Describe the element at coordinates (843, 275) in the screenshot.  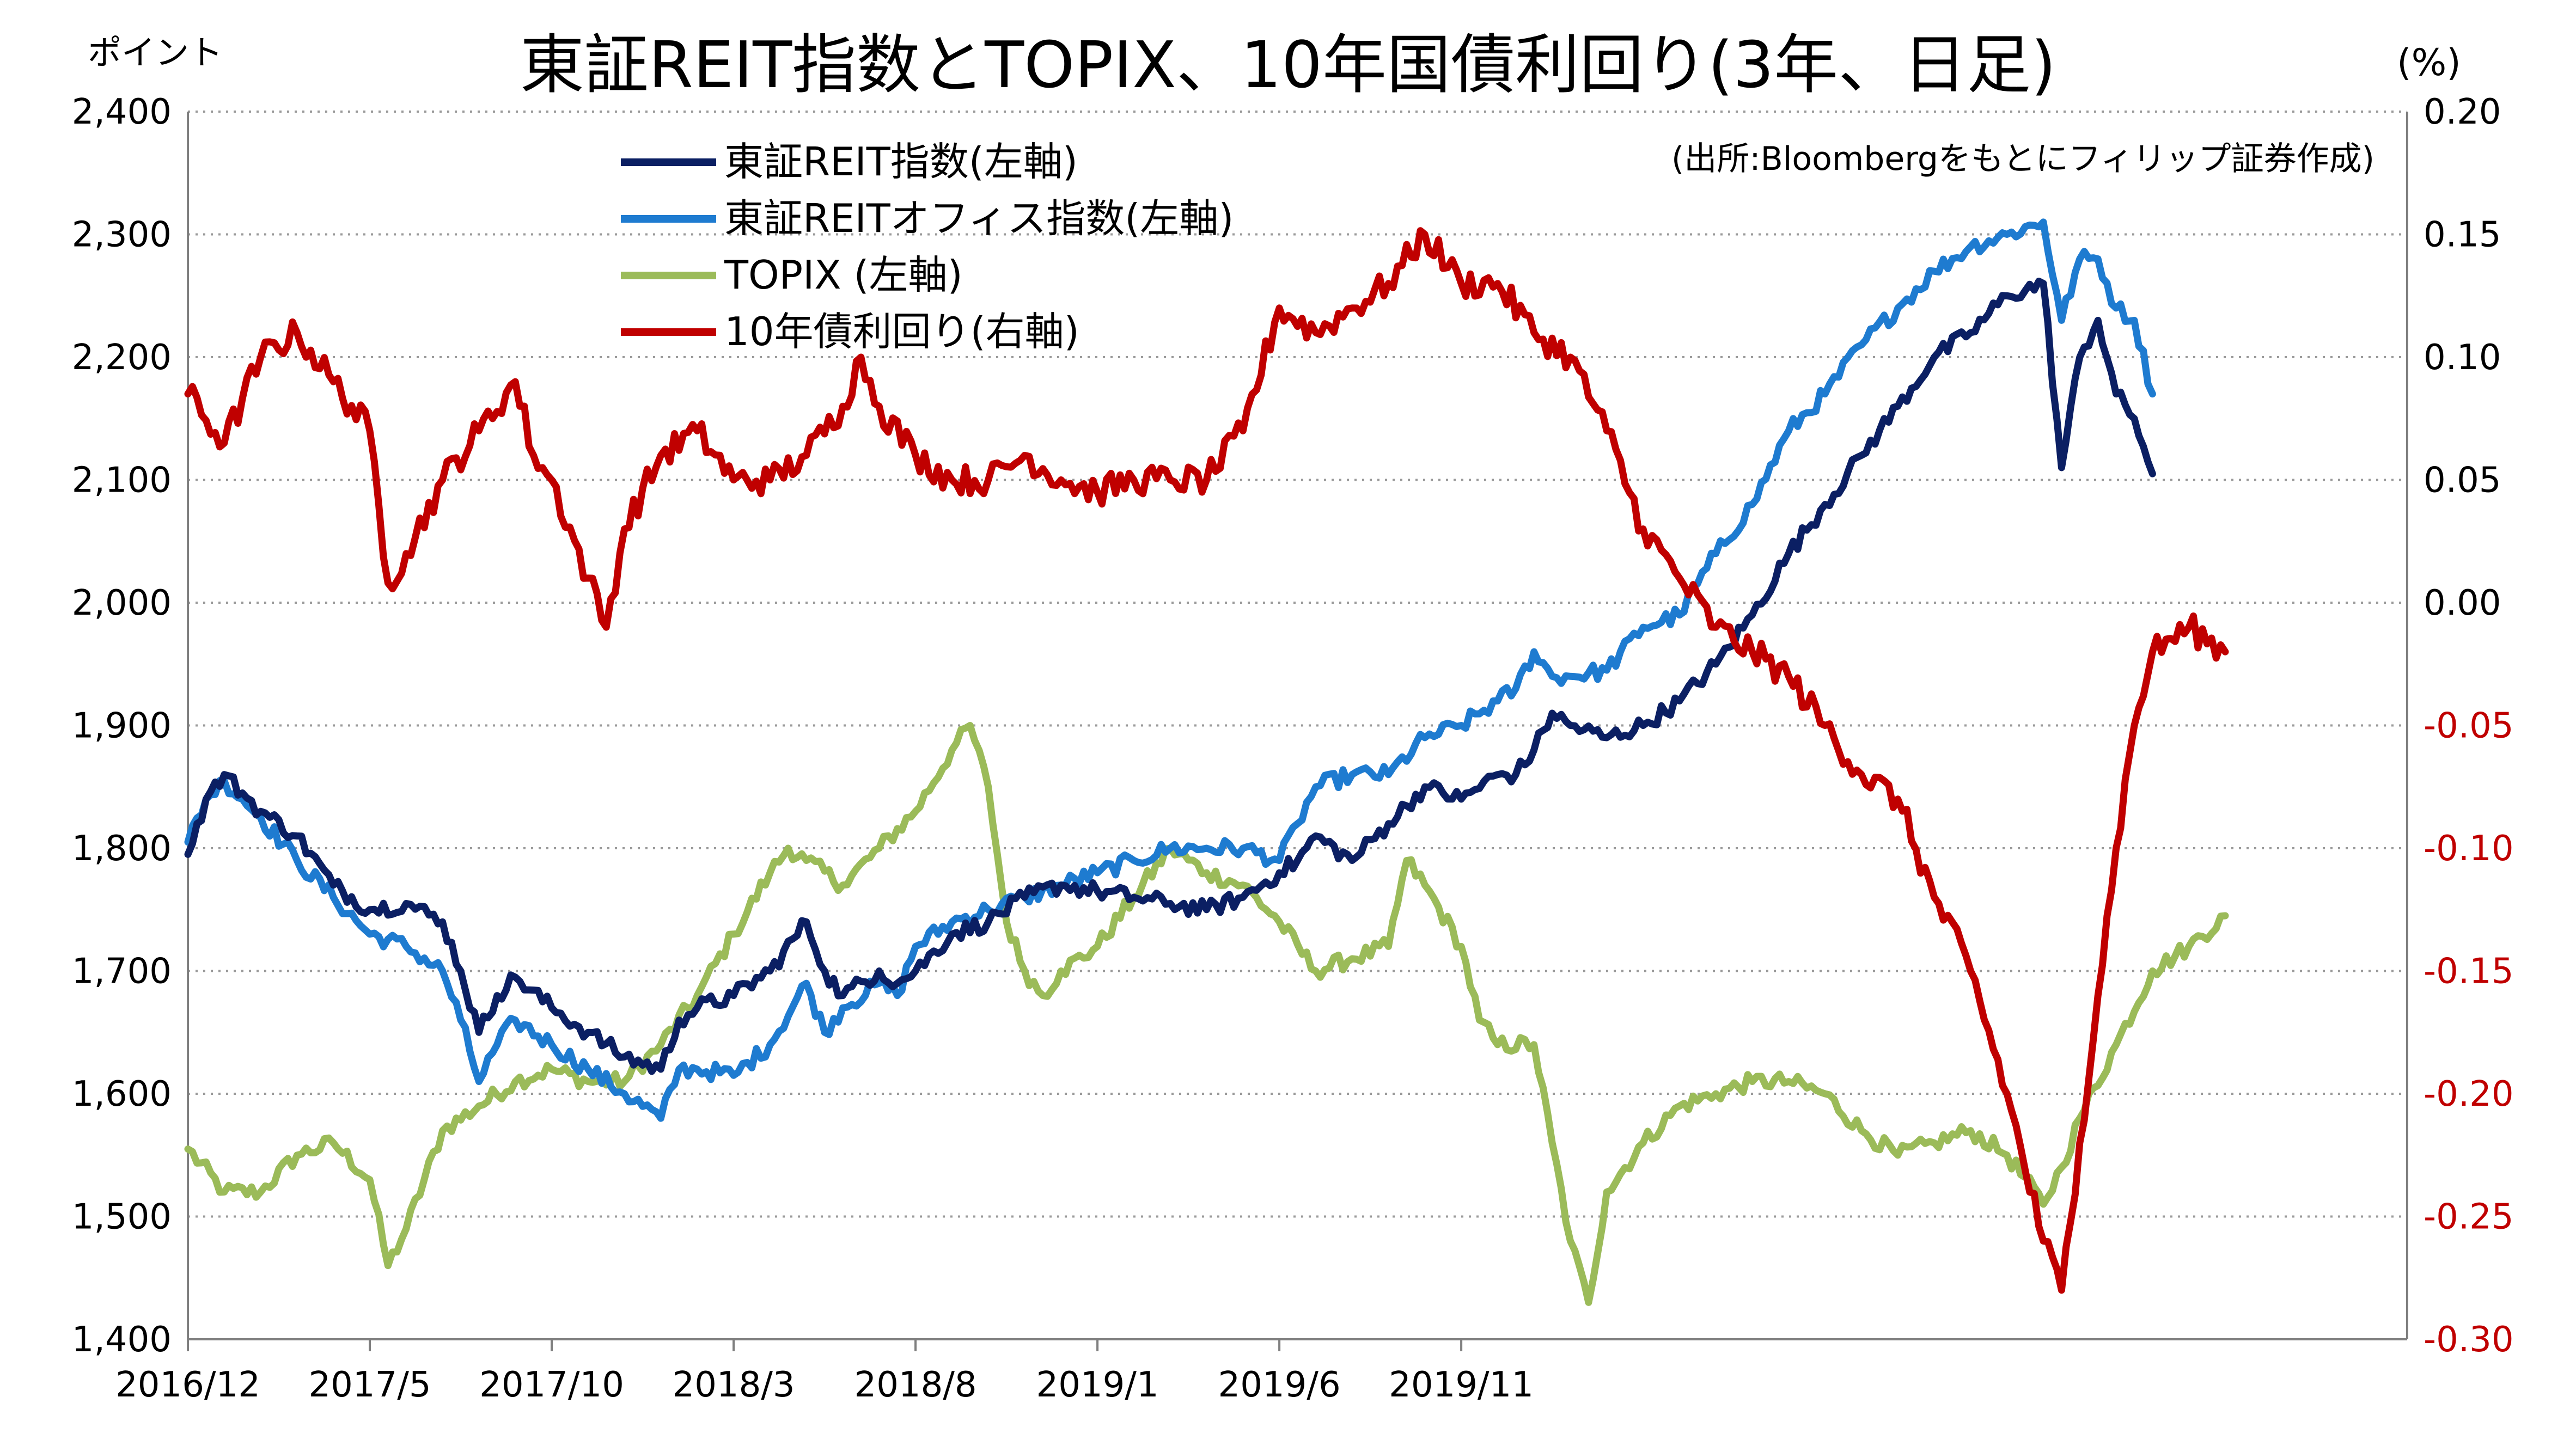
I see `legend-label: TOPIX (左軸)` at that location.